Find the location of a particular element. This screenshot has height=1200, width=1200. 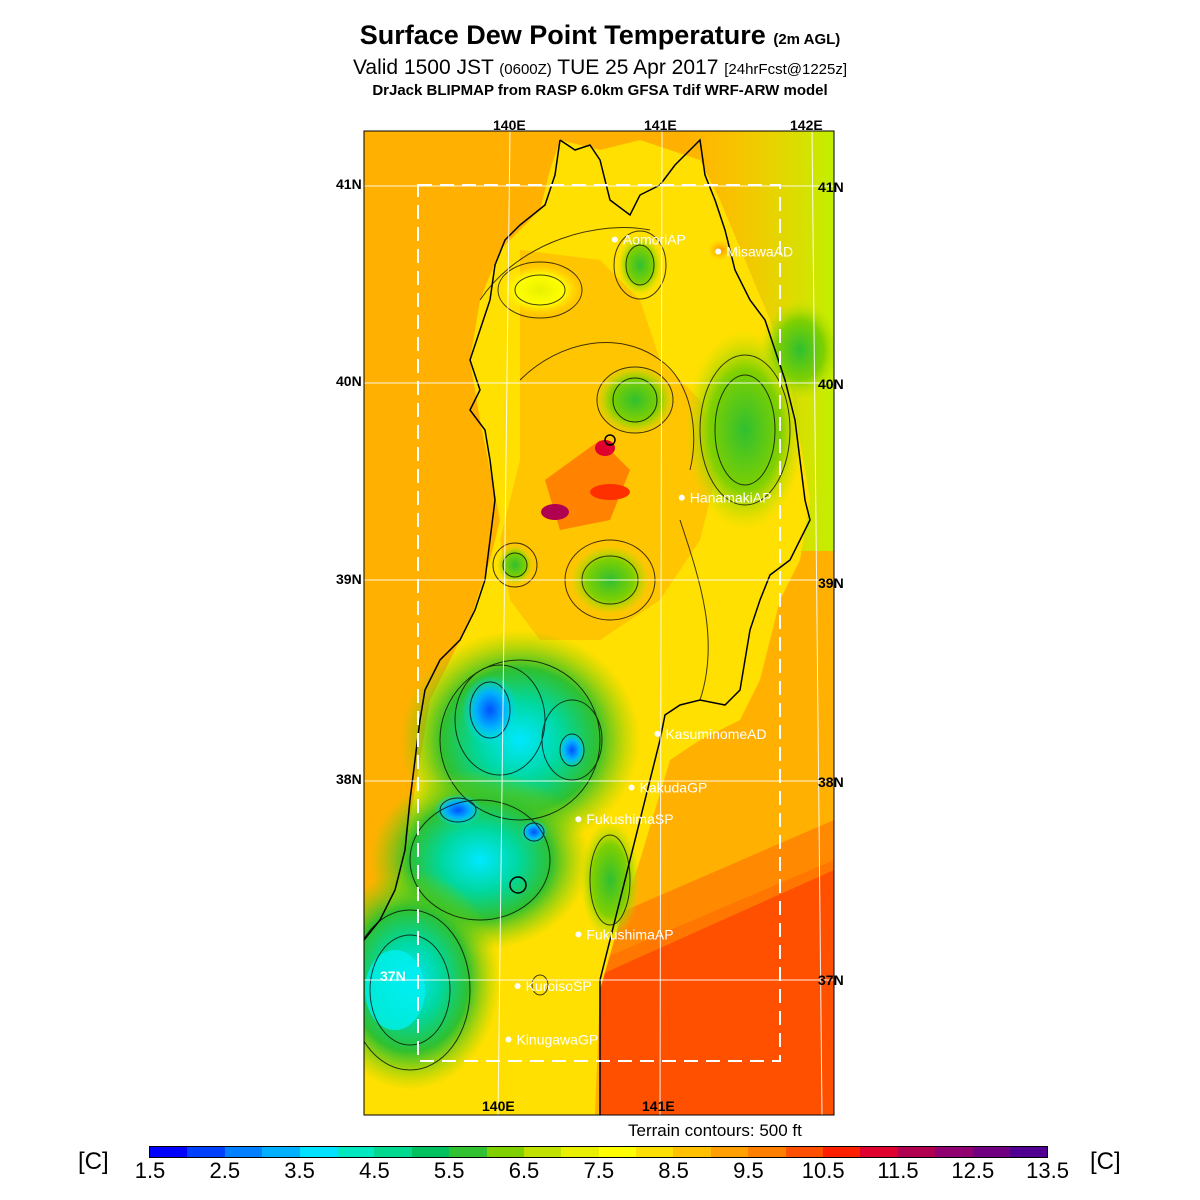

legend-unit-right: [C] is located at coordinates (1105, 1161).